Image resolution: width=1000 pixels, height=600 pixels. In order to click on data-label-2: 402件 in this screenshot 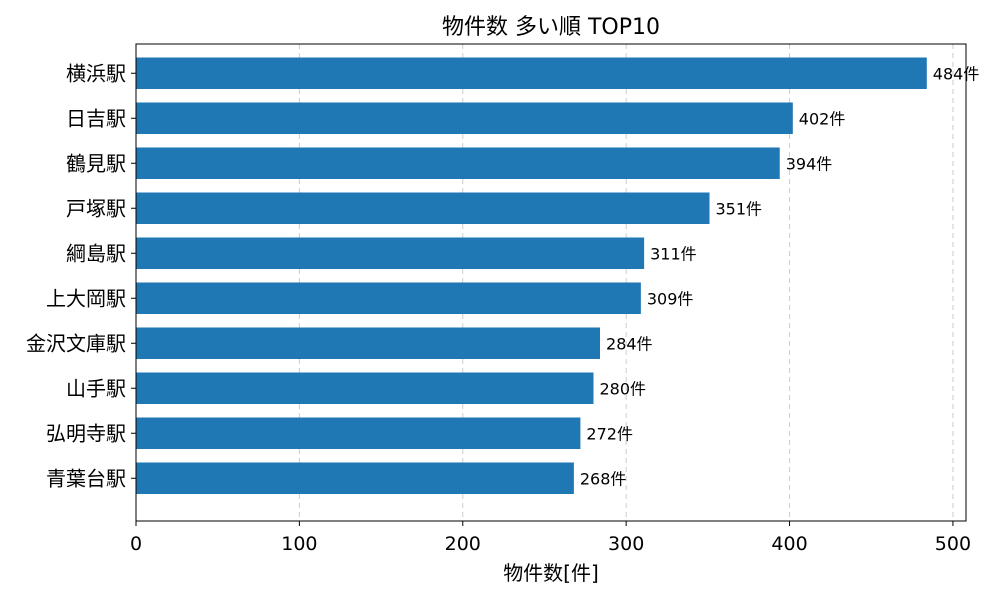, I will do `click(822, 118)`.